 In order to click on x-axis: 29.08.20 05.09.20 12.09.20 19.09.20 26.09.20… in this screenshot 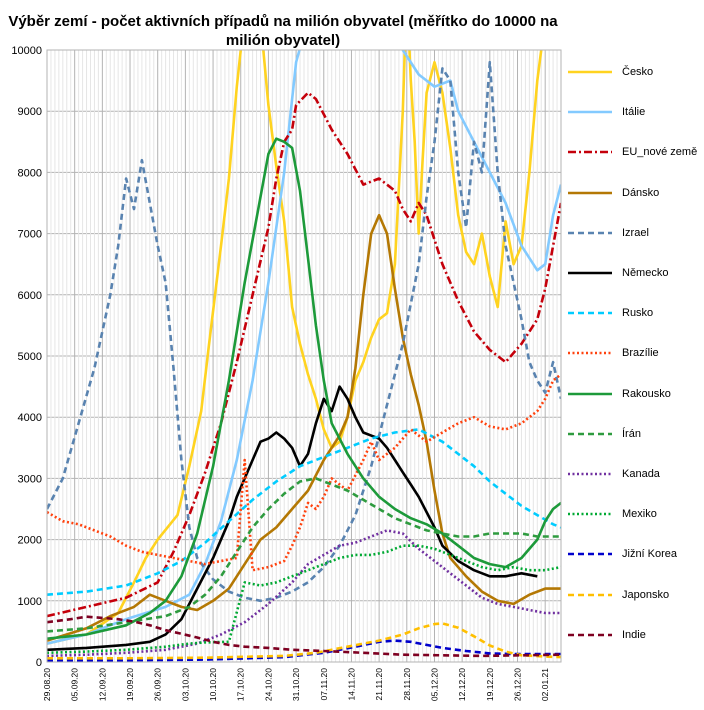, I will do `click(296, 684)`.